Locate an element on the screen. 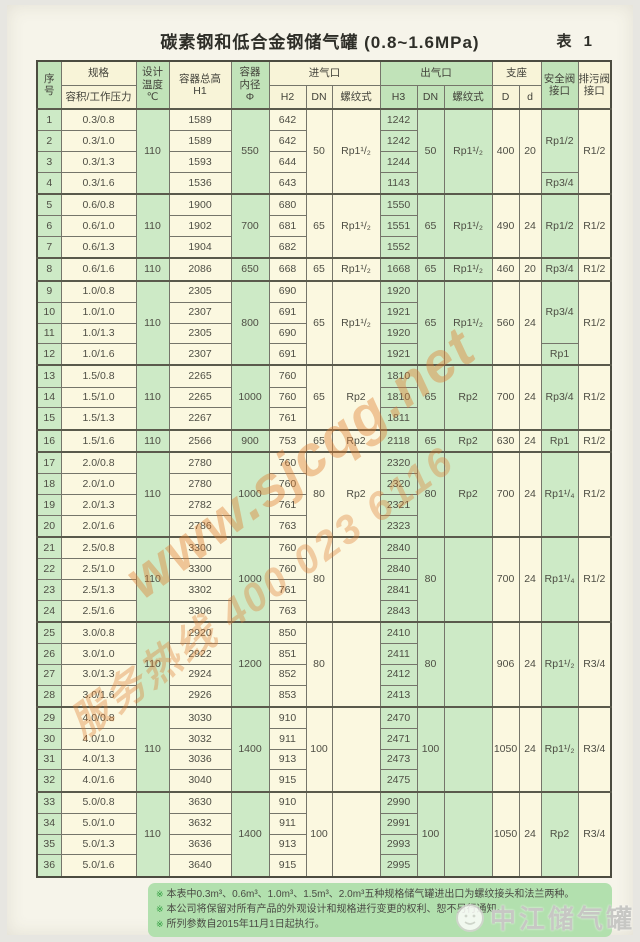  table-cell: 2470 is located at coordinates (398, 717).